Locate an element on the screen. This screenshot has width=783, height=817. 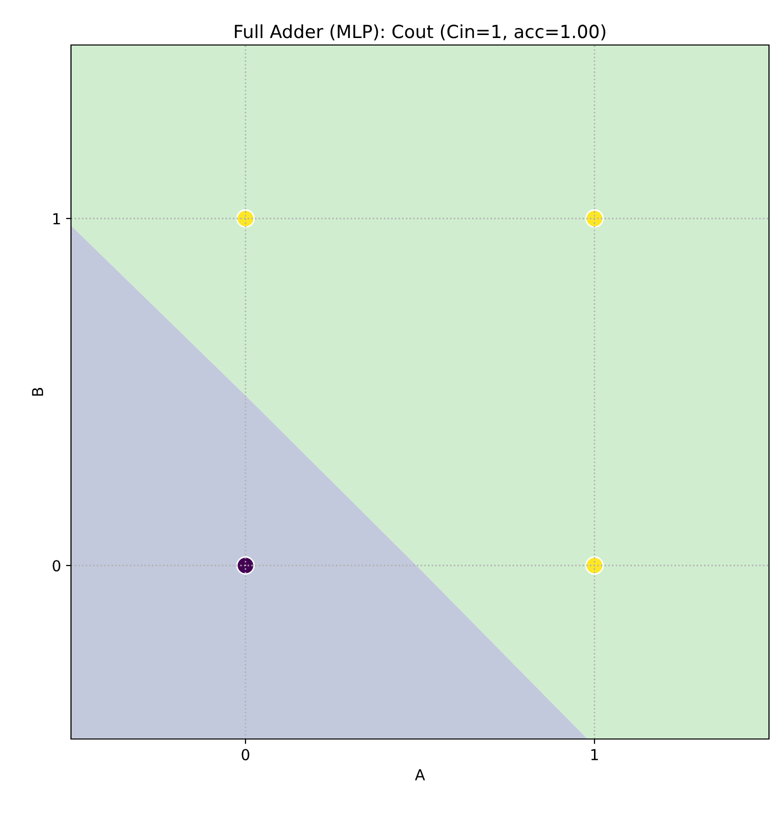
x-axis-title: A is located at coordinates (420, 774).